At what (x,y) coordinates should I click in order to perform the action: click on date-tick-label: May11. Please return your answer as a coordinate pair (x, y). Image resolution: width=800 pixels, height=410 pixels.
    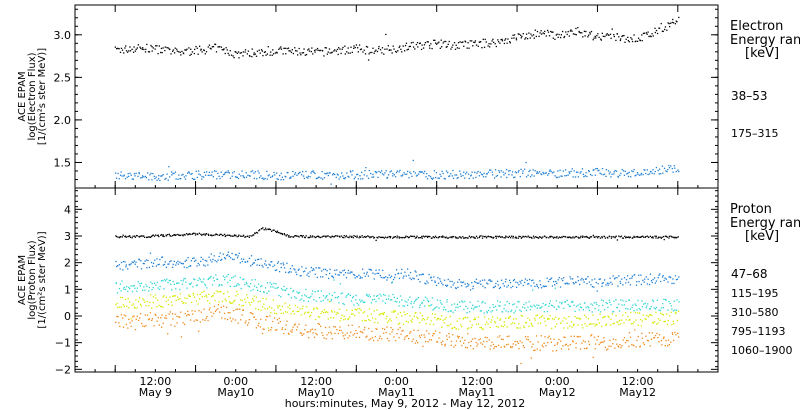
    Looking at the image, I should click on (396, 392).